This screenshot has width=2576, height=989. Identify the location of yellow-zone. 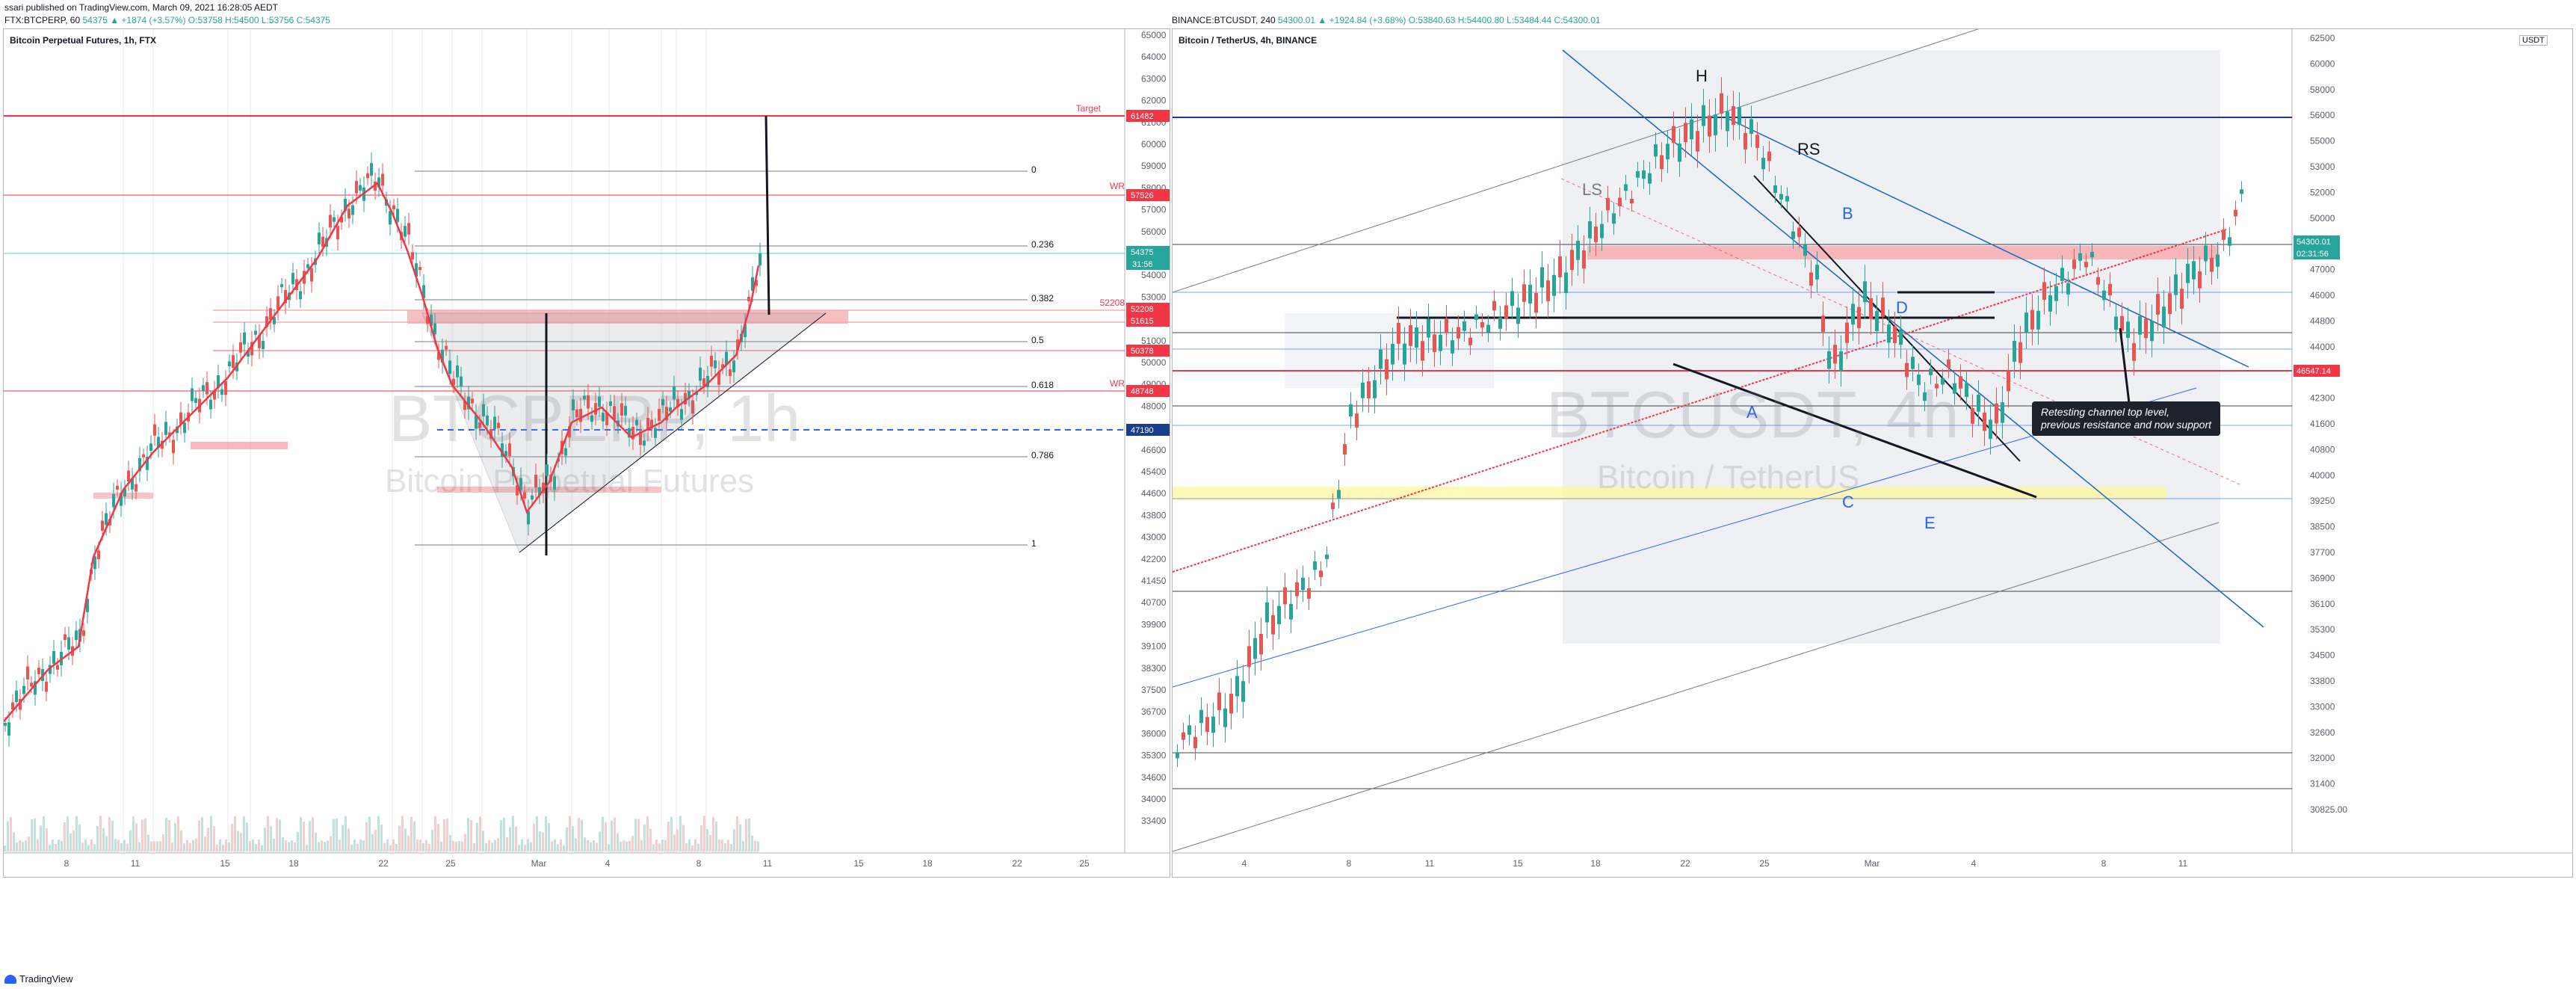
(1669, 493).